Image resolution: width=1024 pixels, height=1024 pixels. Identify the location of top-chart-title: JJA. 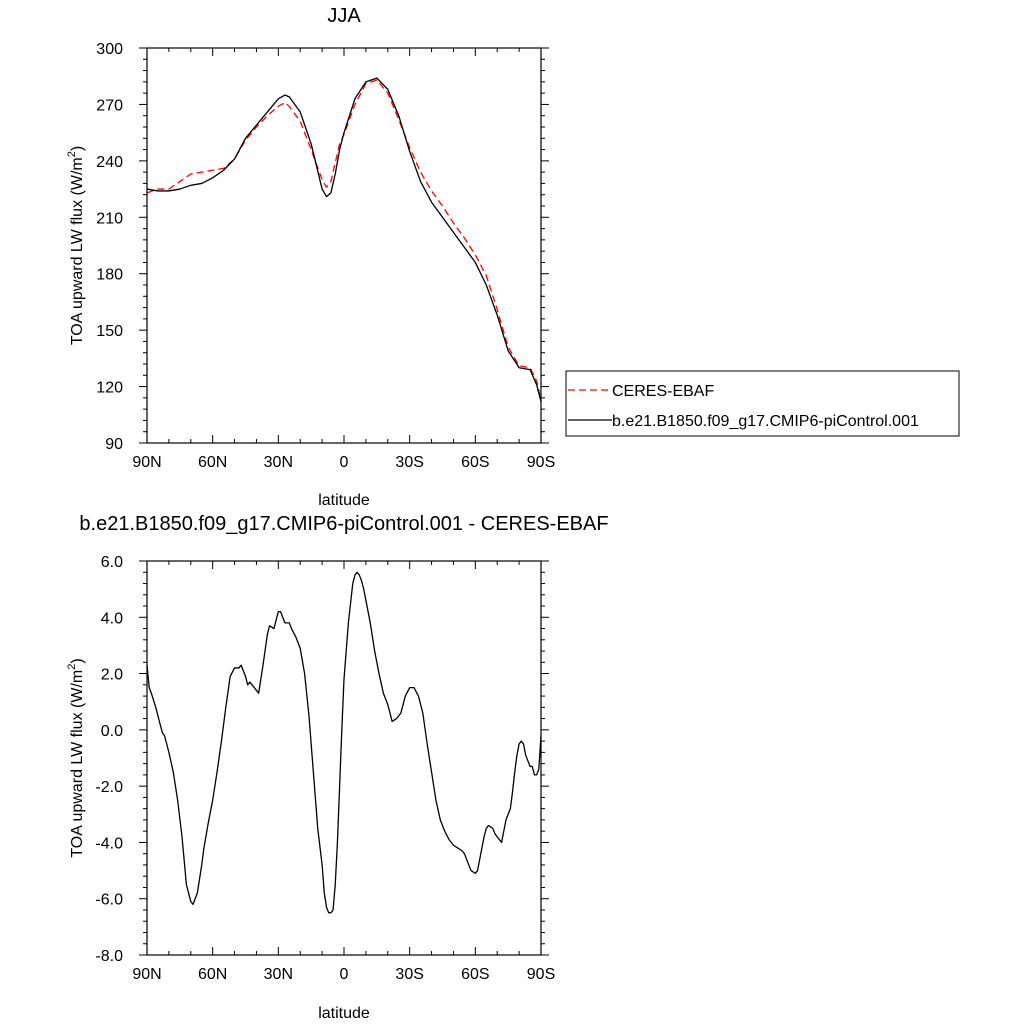
(344, 16).